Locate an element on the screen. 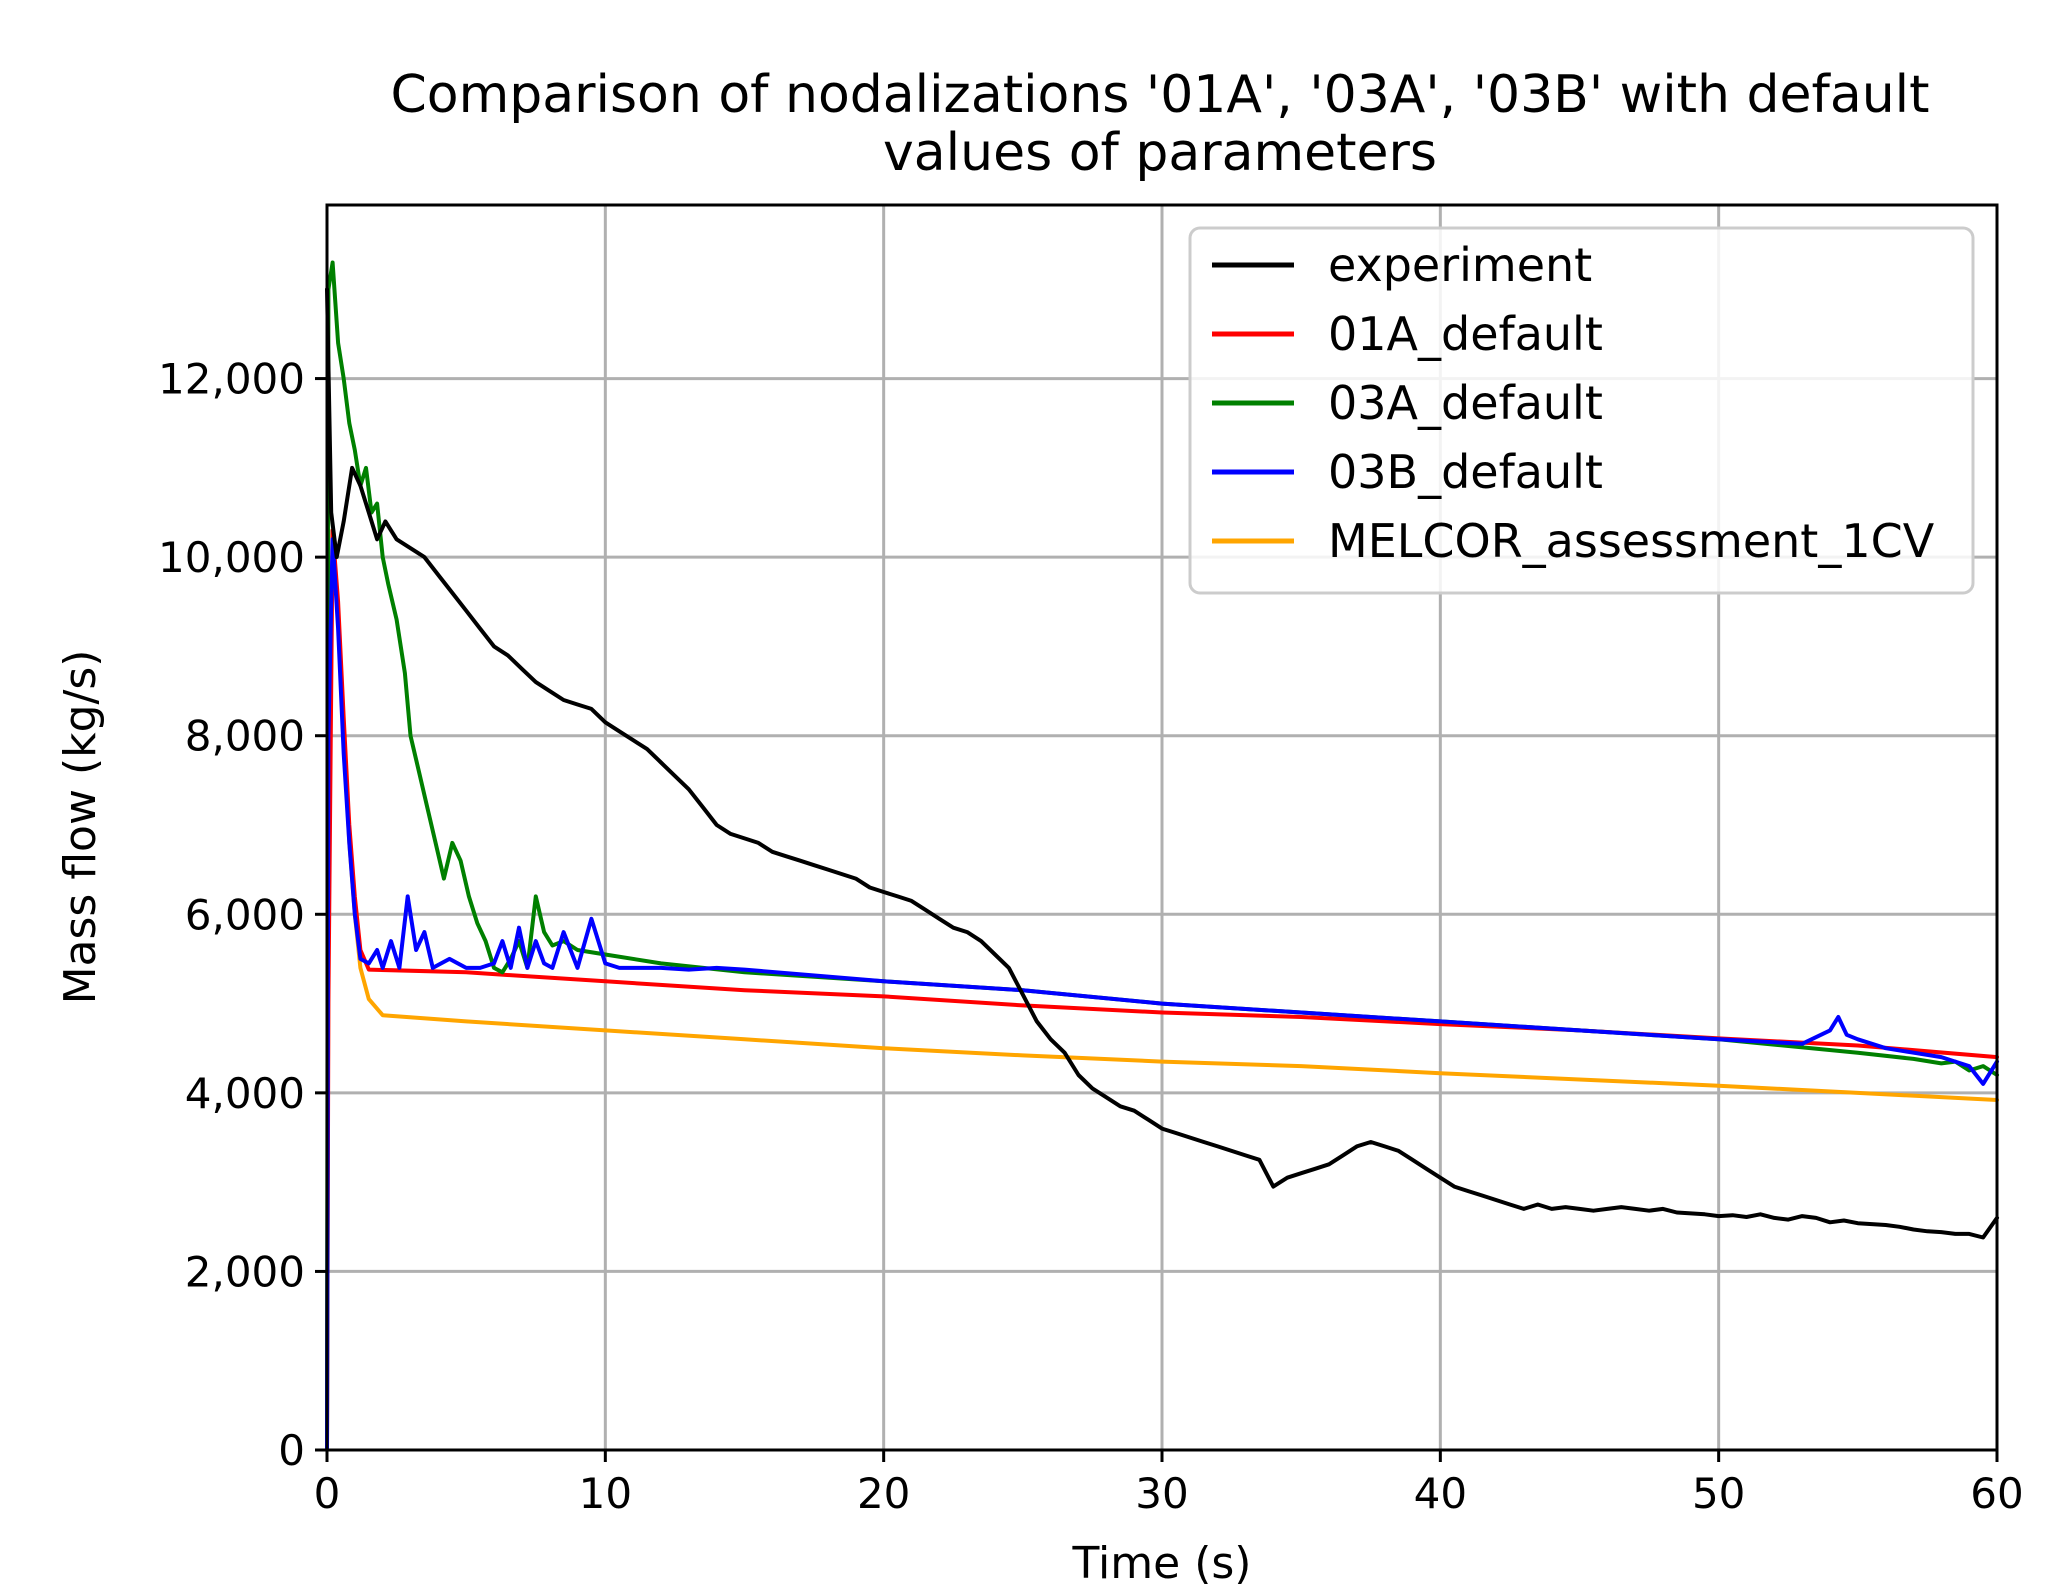 The width and height of the screenshot is (2045, 1591). legend-label: 03A_default is located at coordinates (1465, 403).